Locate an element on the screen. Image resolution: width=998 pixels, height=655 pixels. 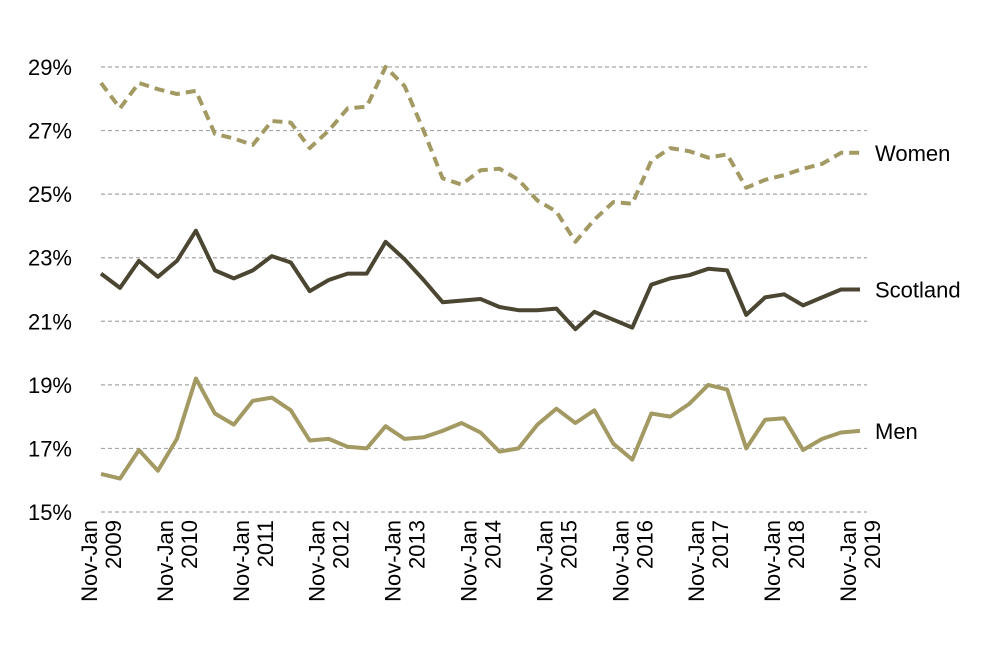
series-label-women: Women is located at coordinates (912, 153).